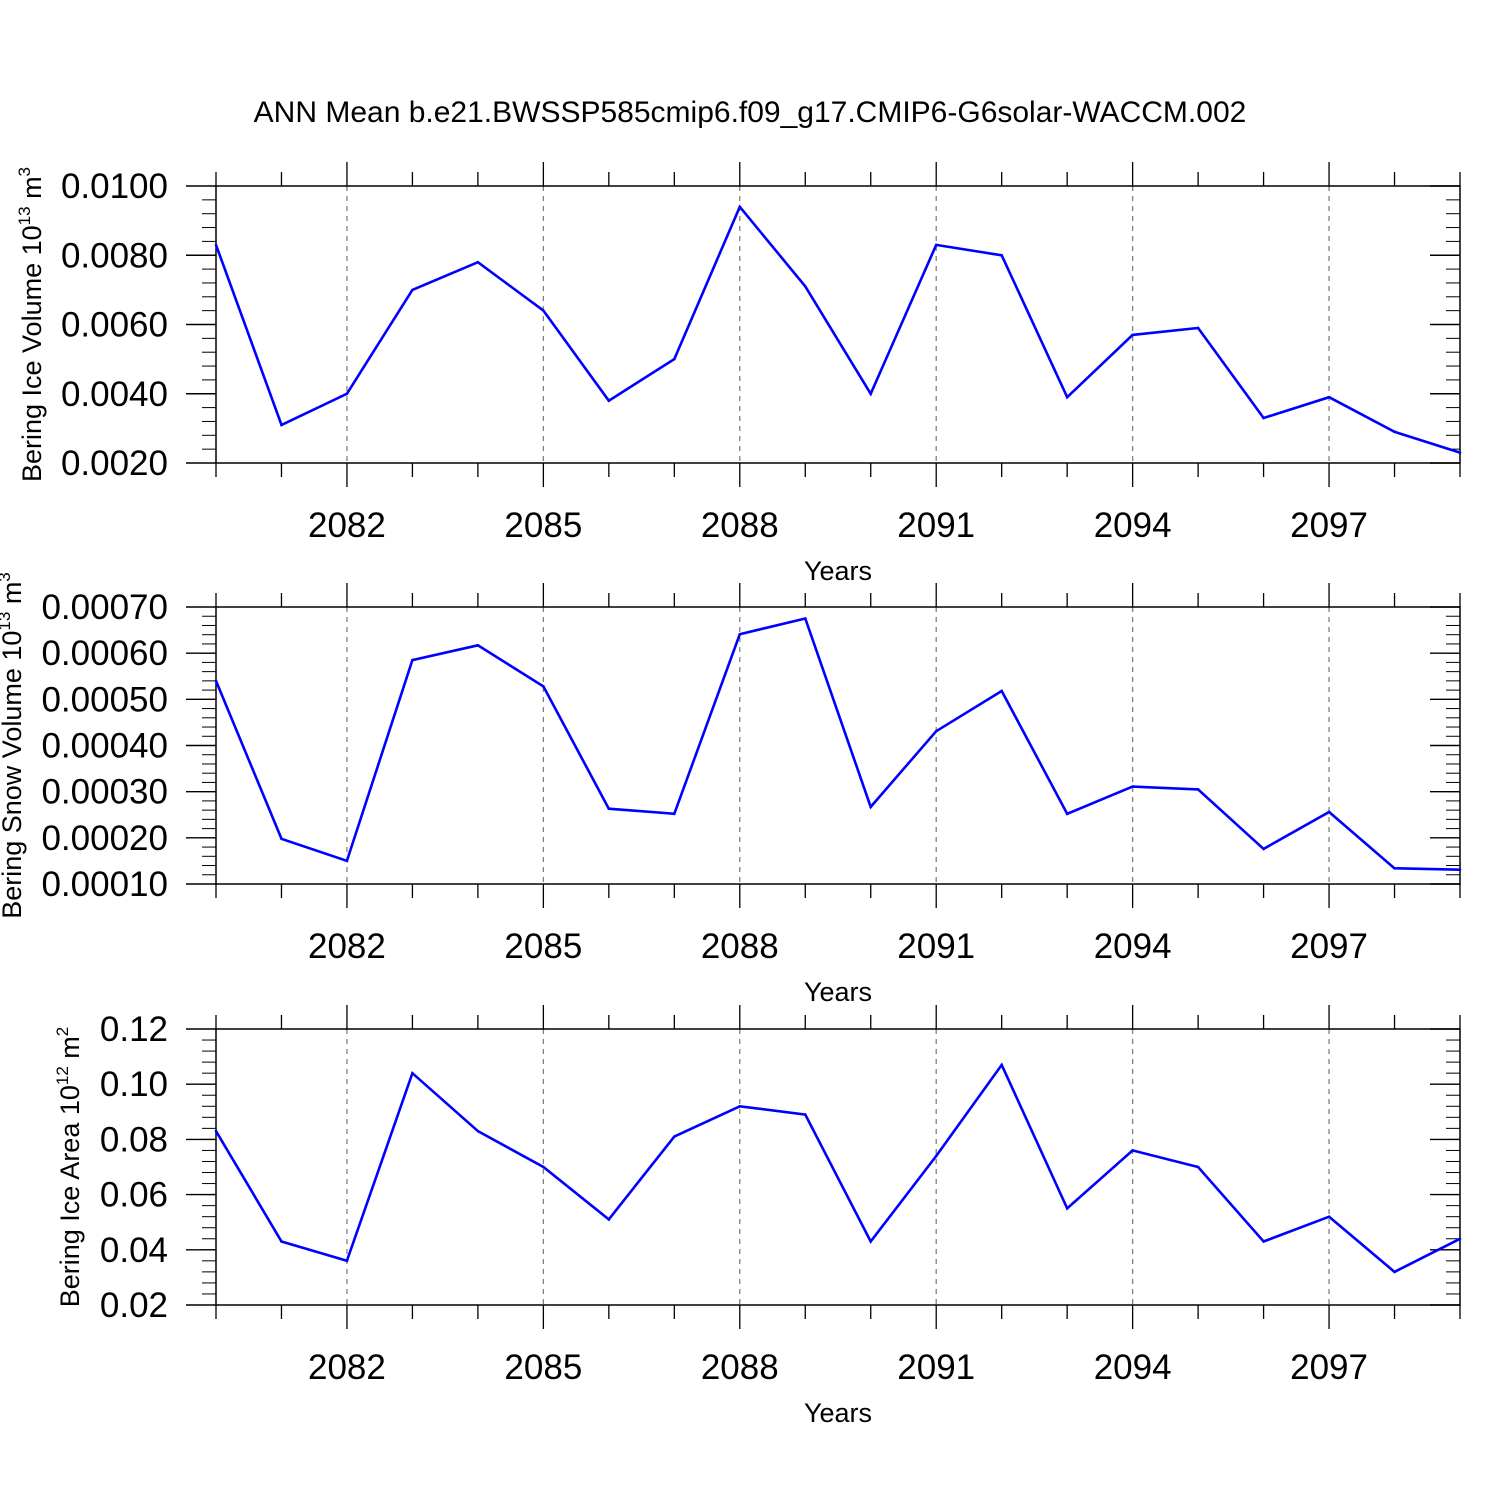  I want to click on y-tick-label: 0.00010, so click(104, 884).